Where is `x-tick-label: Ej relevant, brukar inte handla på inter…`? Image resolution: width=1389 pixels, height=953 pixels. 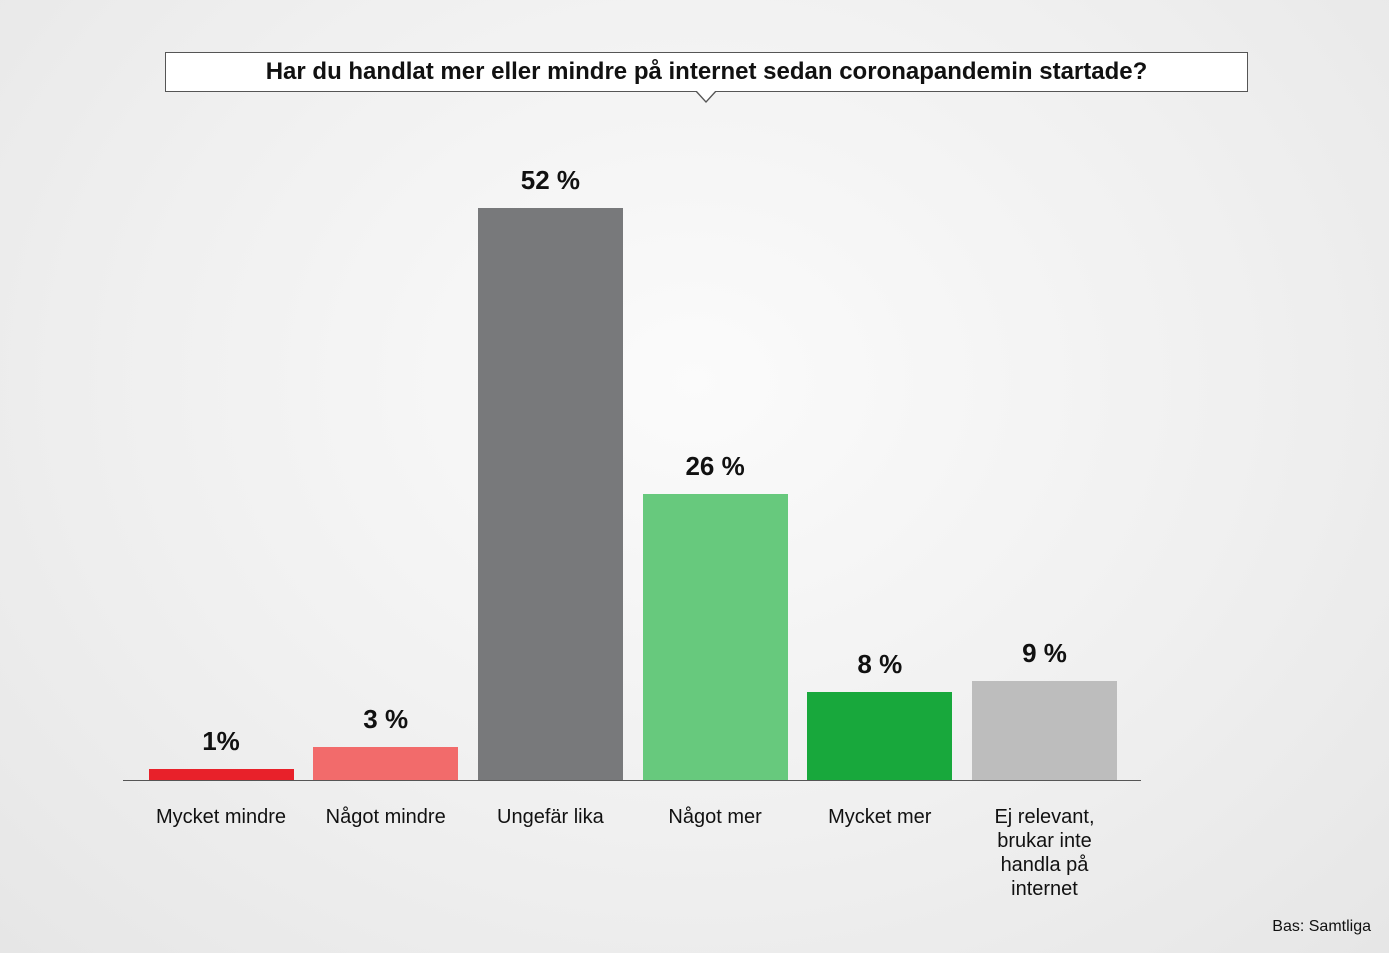 x-tick-label: Ej relevant, brukar inte handla på inter… is located at coordinates (1044, 853).